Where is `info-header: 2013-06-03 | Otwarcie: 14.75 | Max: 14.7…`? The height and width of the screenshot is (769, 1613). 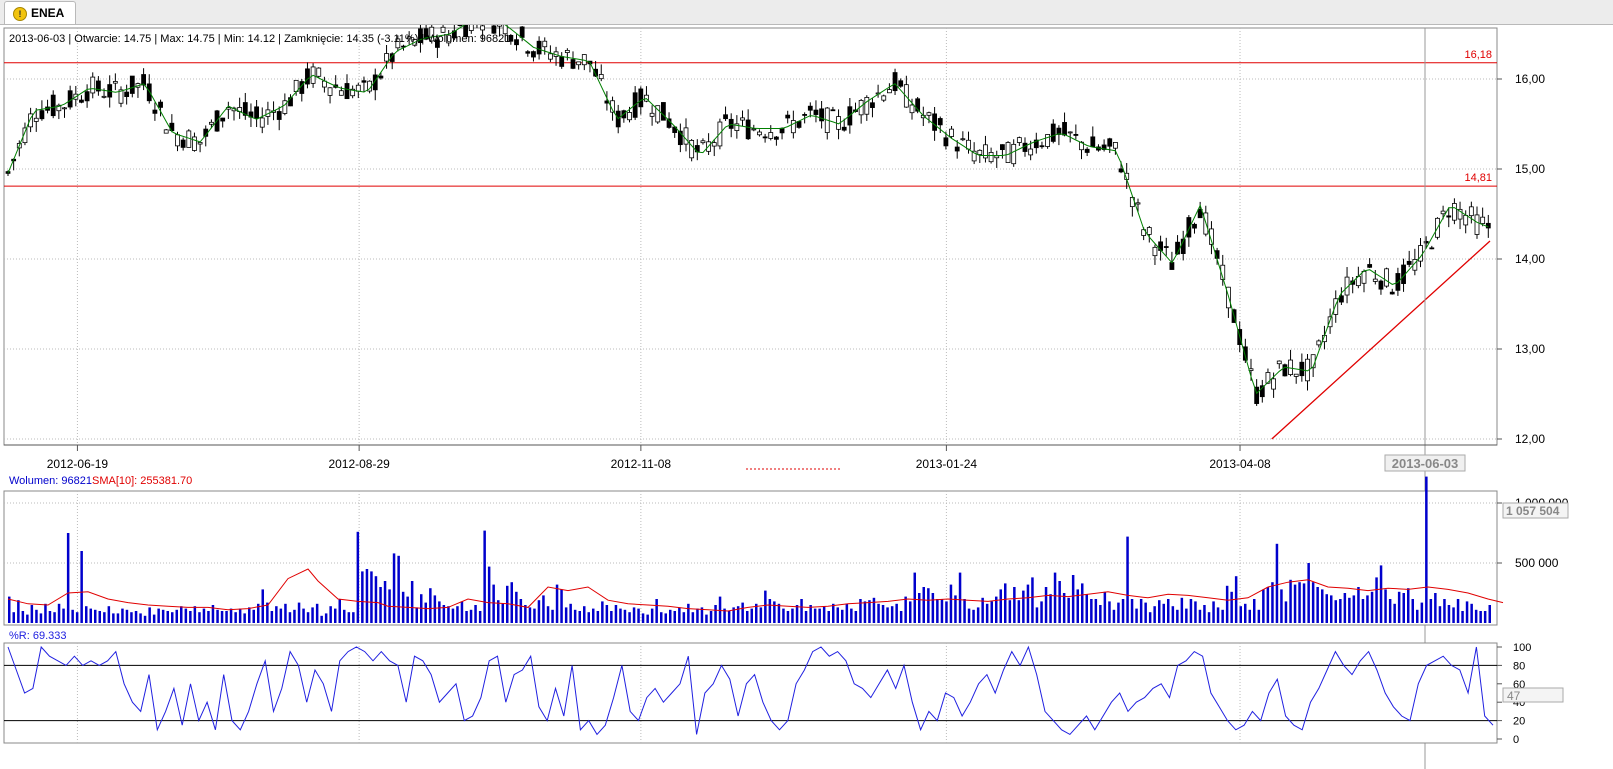 info-header: 2013-06-03 | Otwarcie: 14.75 | Max: 14.7… is located at coordinates (259, 39).